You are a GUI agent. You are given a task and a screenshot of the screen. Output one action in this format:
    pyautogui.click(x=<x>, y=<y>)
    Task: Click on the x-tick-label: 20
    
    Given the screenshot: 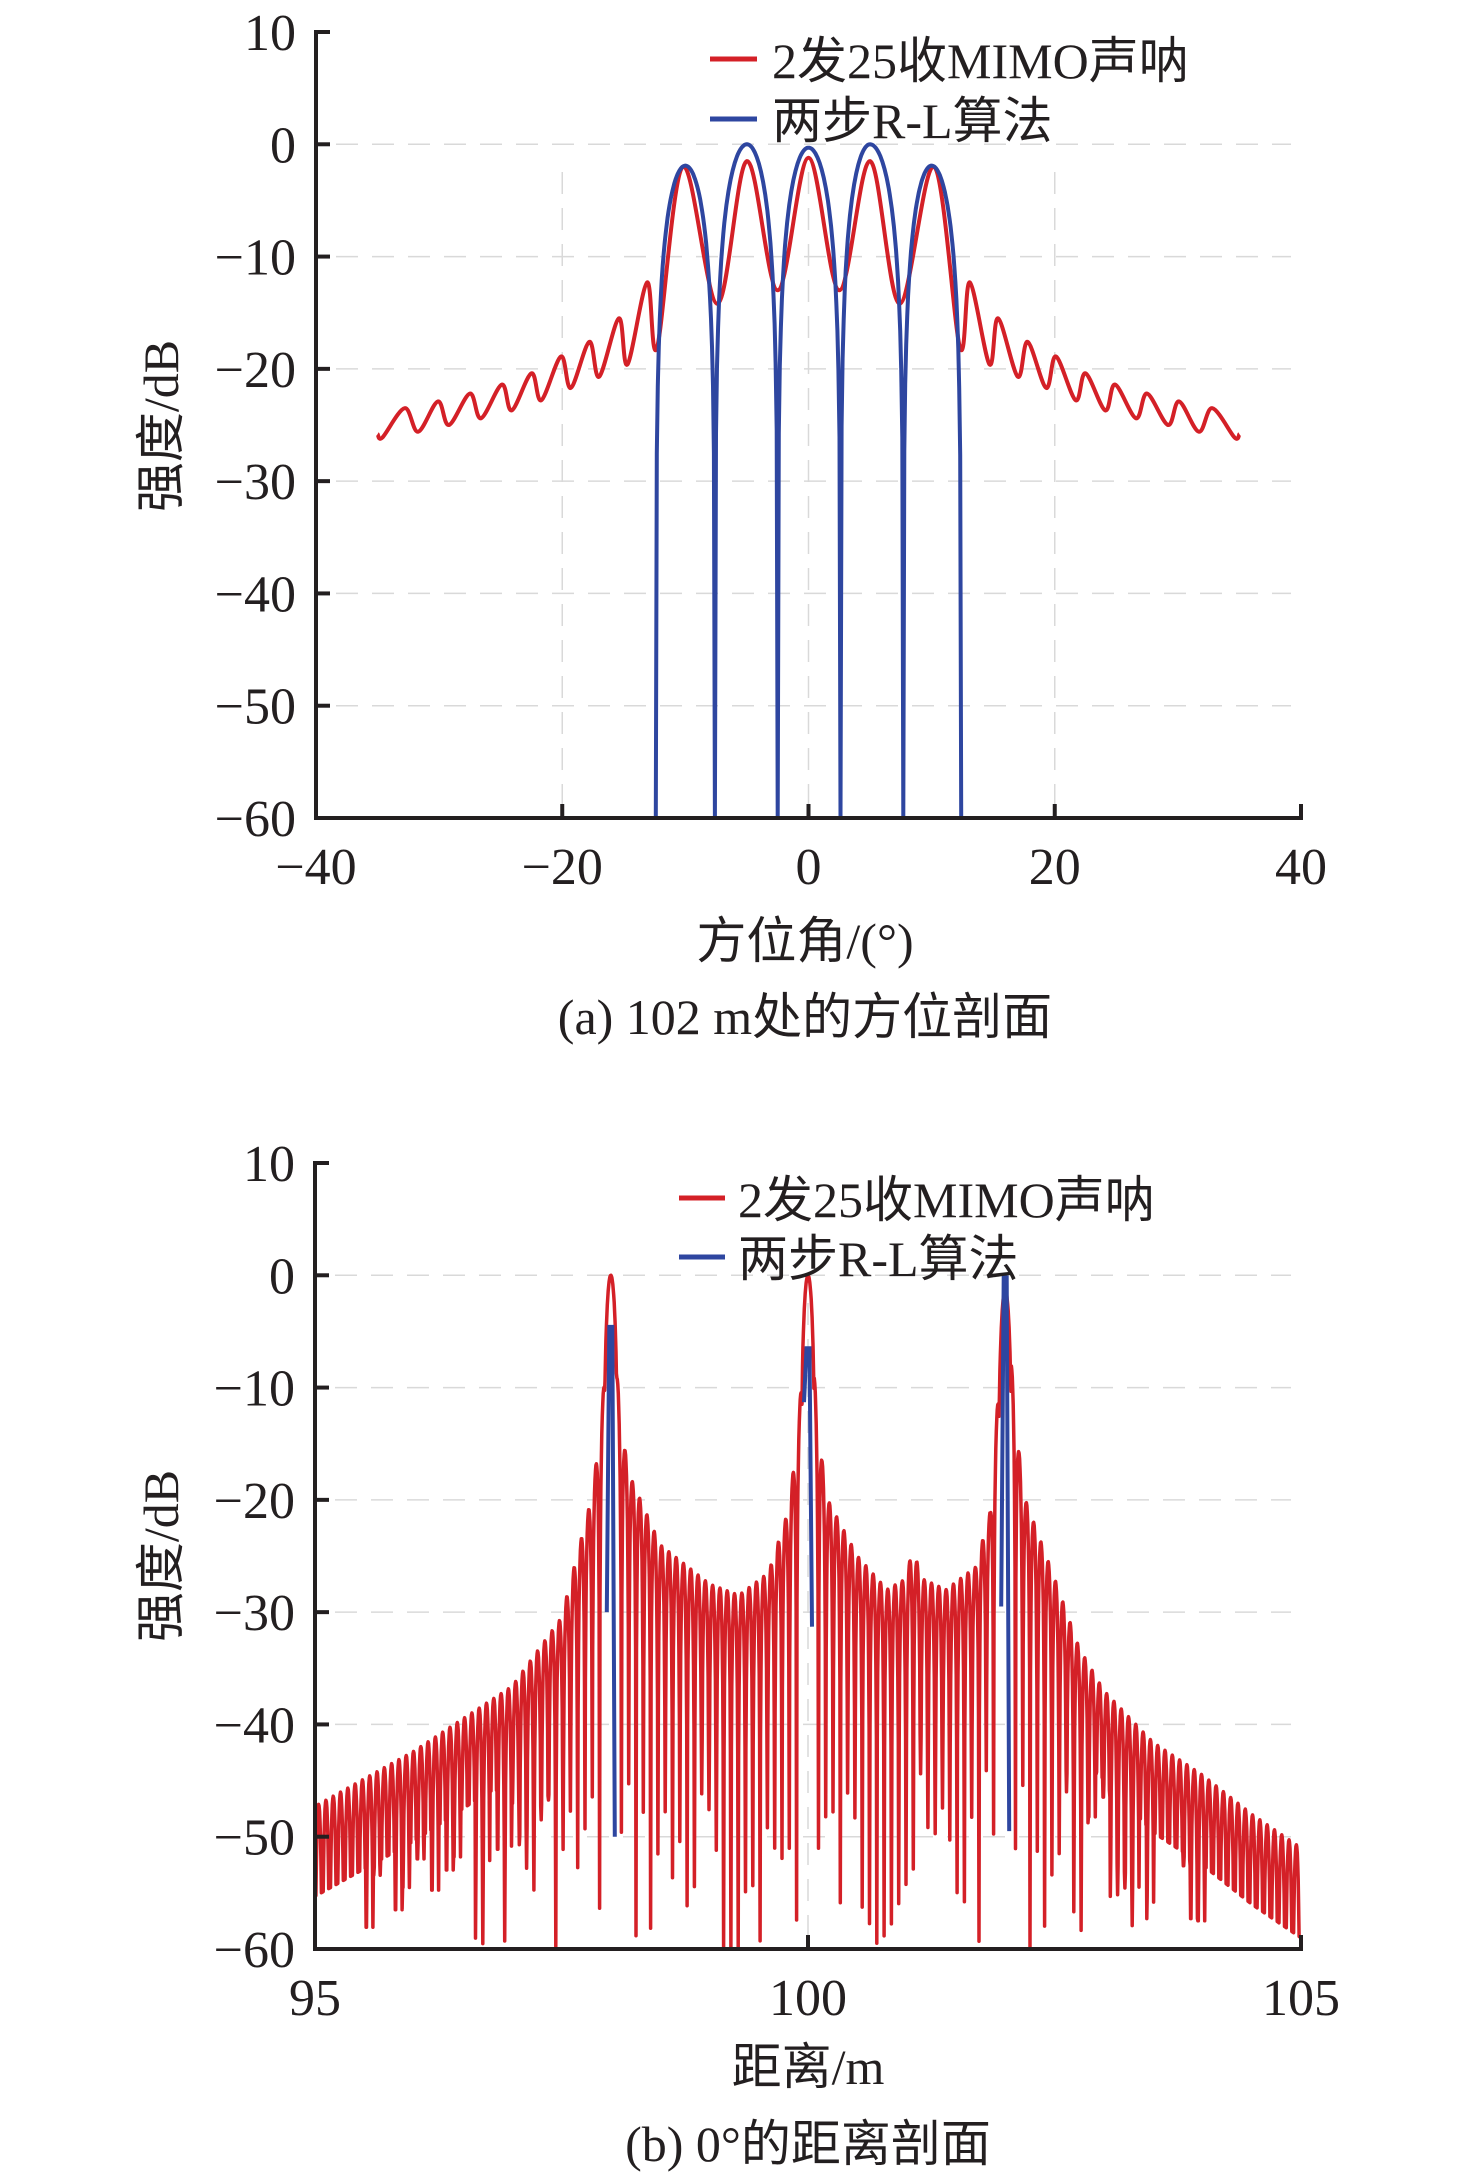 What is the action you would take?
    pyautogui.click(x=1055, y=867)
    